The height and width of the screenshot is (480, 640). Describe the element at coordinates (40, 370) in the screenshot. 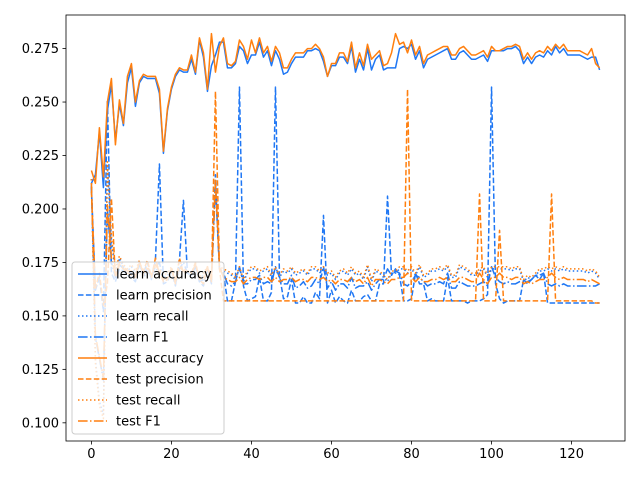

I see `y-tick-label: 0.125` at that location.